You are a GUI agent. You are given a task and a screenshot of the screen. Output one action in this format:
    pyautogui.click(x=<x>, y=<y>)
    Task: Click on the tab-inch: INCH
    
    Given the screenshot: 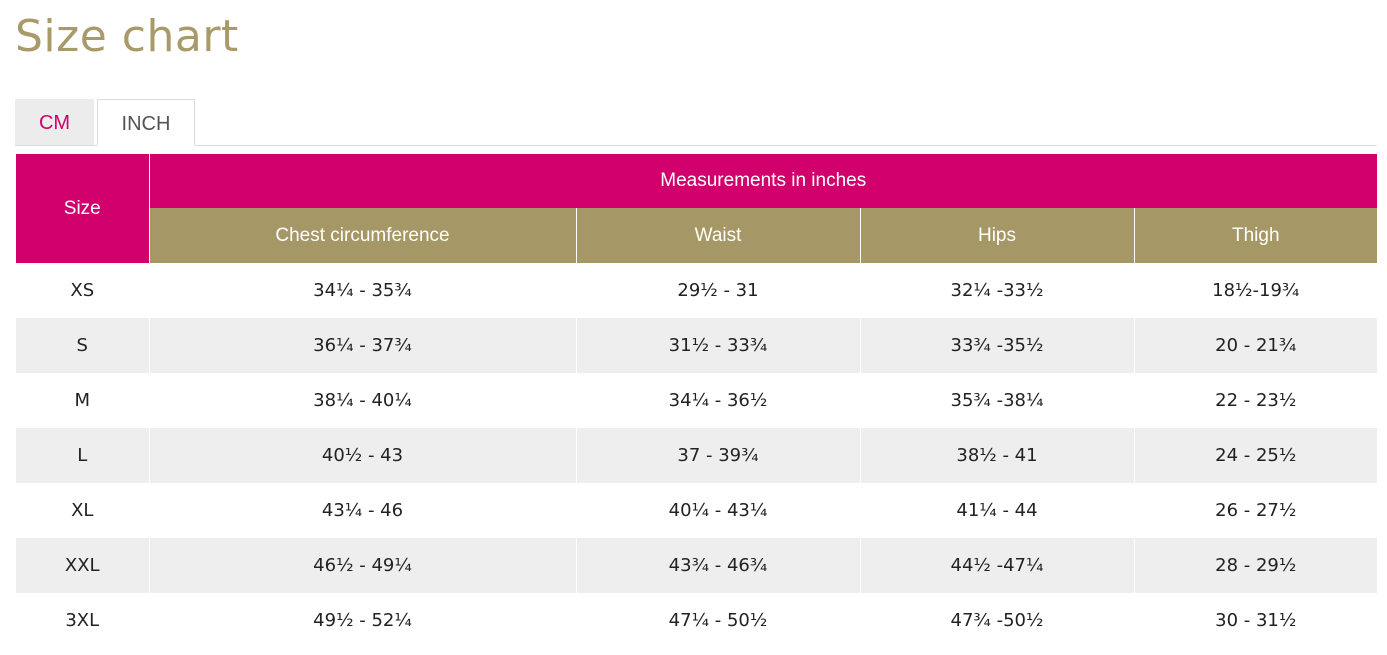 What is the action you would take?
    pyautogui.click(x=146, y=122)
    